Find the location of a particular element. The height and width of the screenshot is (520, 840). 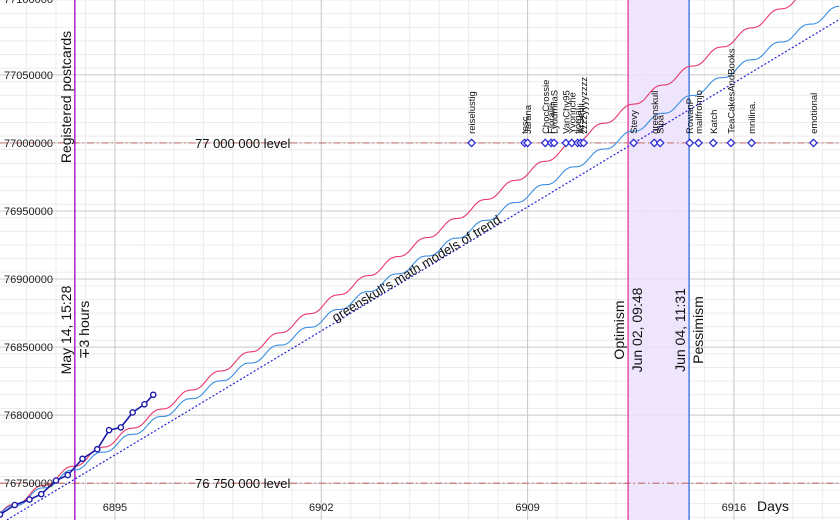

optimism-pessimism-band is located at coordinates (659, 260).